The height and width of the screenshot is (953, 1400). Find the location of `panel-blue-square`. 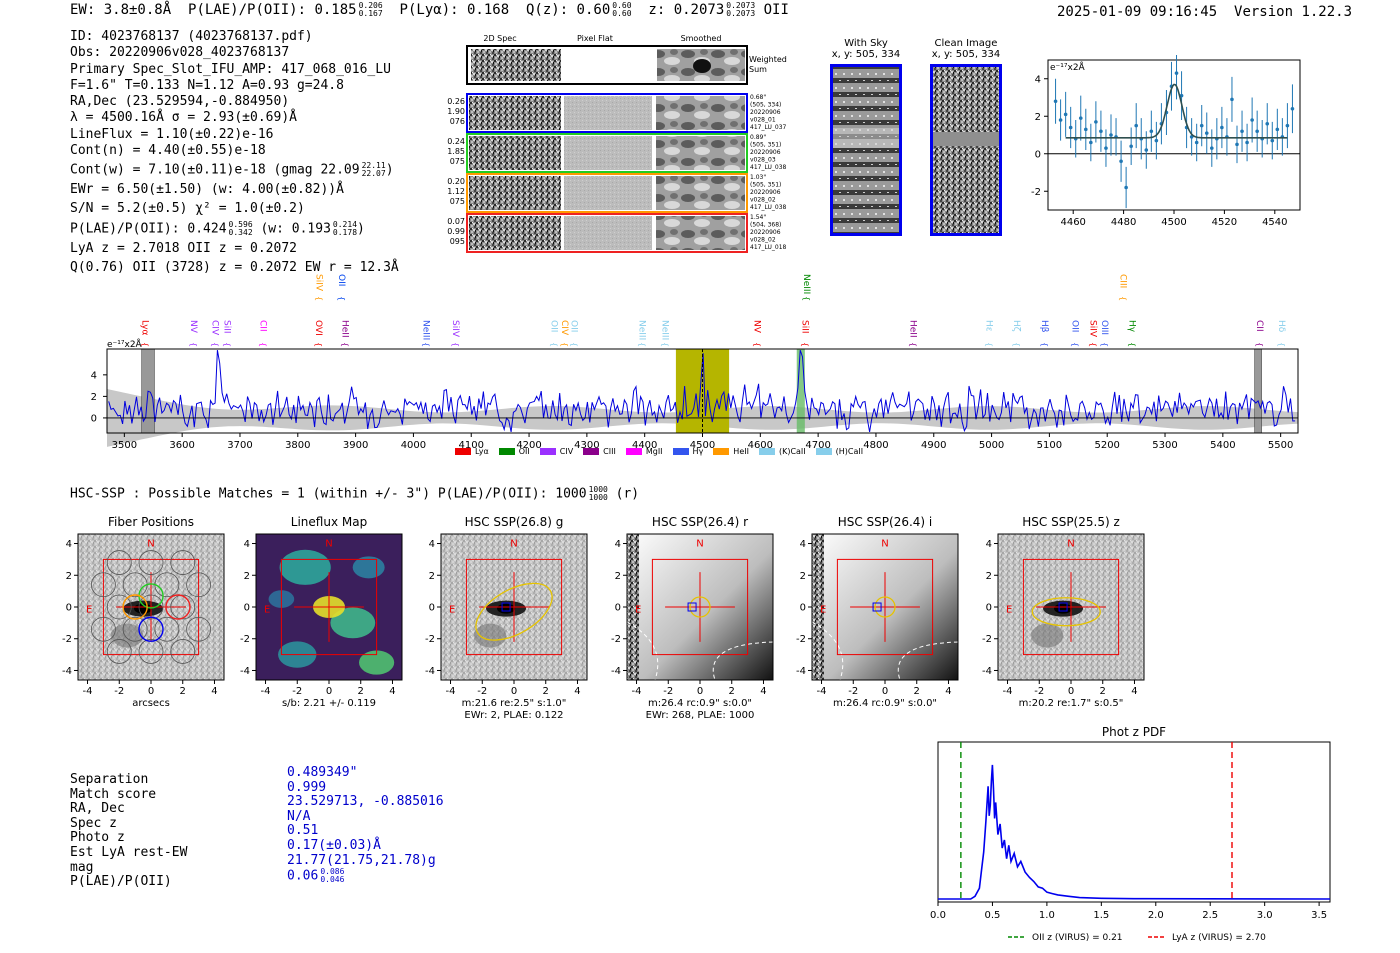

panel-blue-square is located at coordinates (877, 607).